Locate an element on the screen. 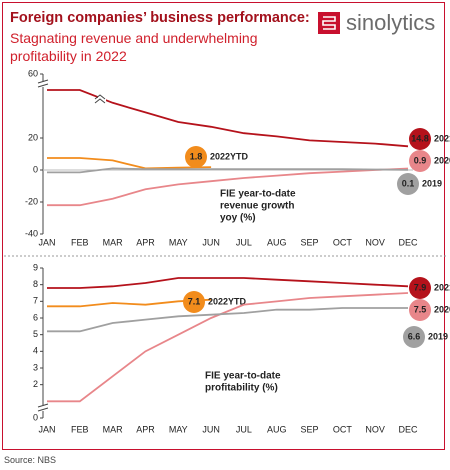 The width and height of the screenshot is (450, 470). annotation: profitability (%) is located at coordinates (241, 388).